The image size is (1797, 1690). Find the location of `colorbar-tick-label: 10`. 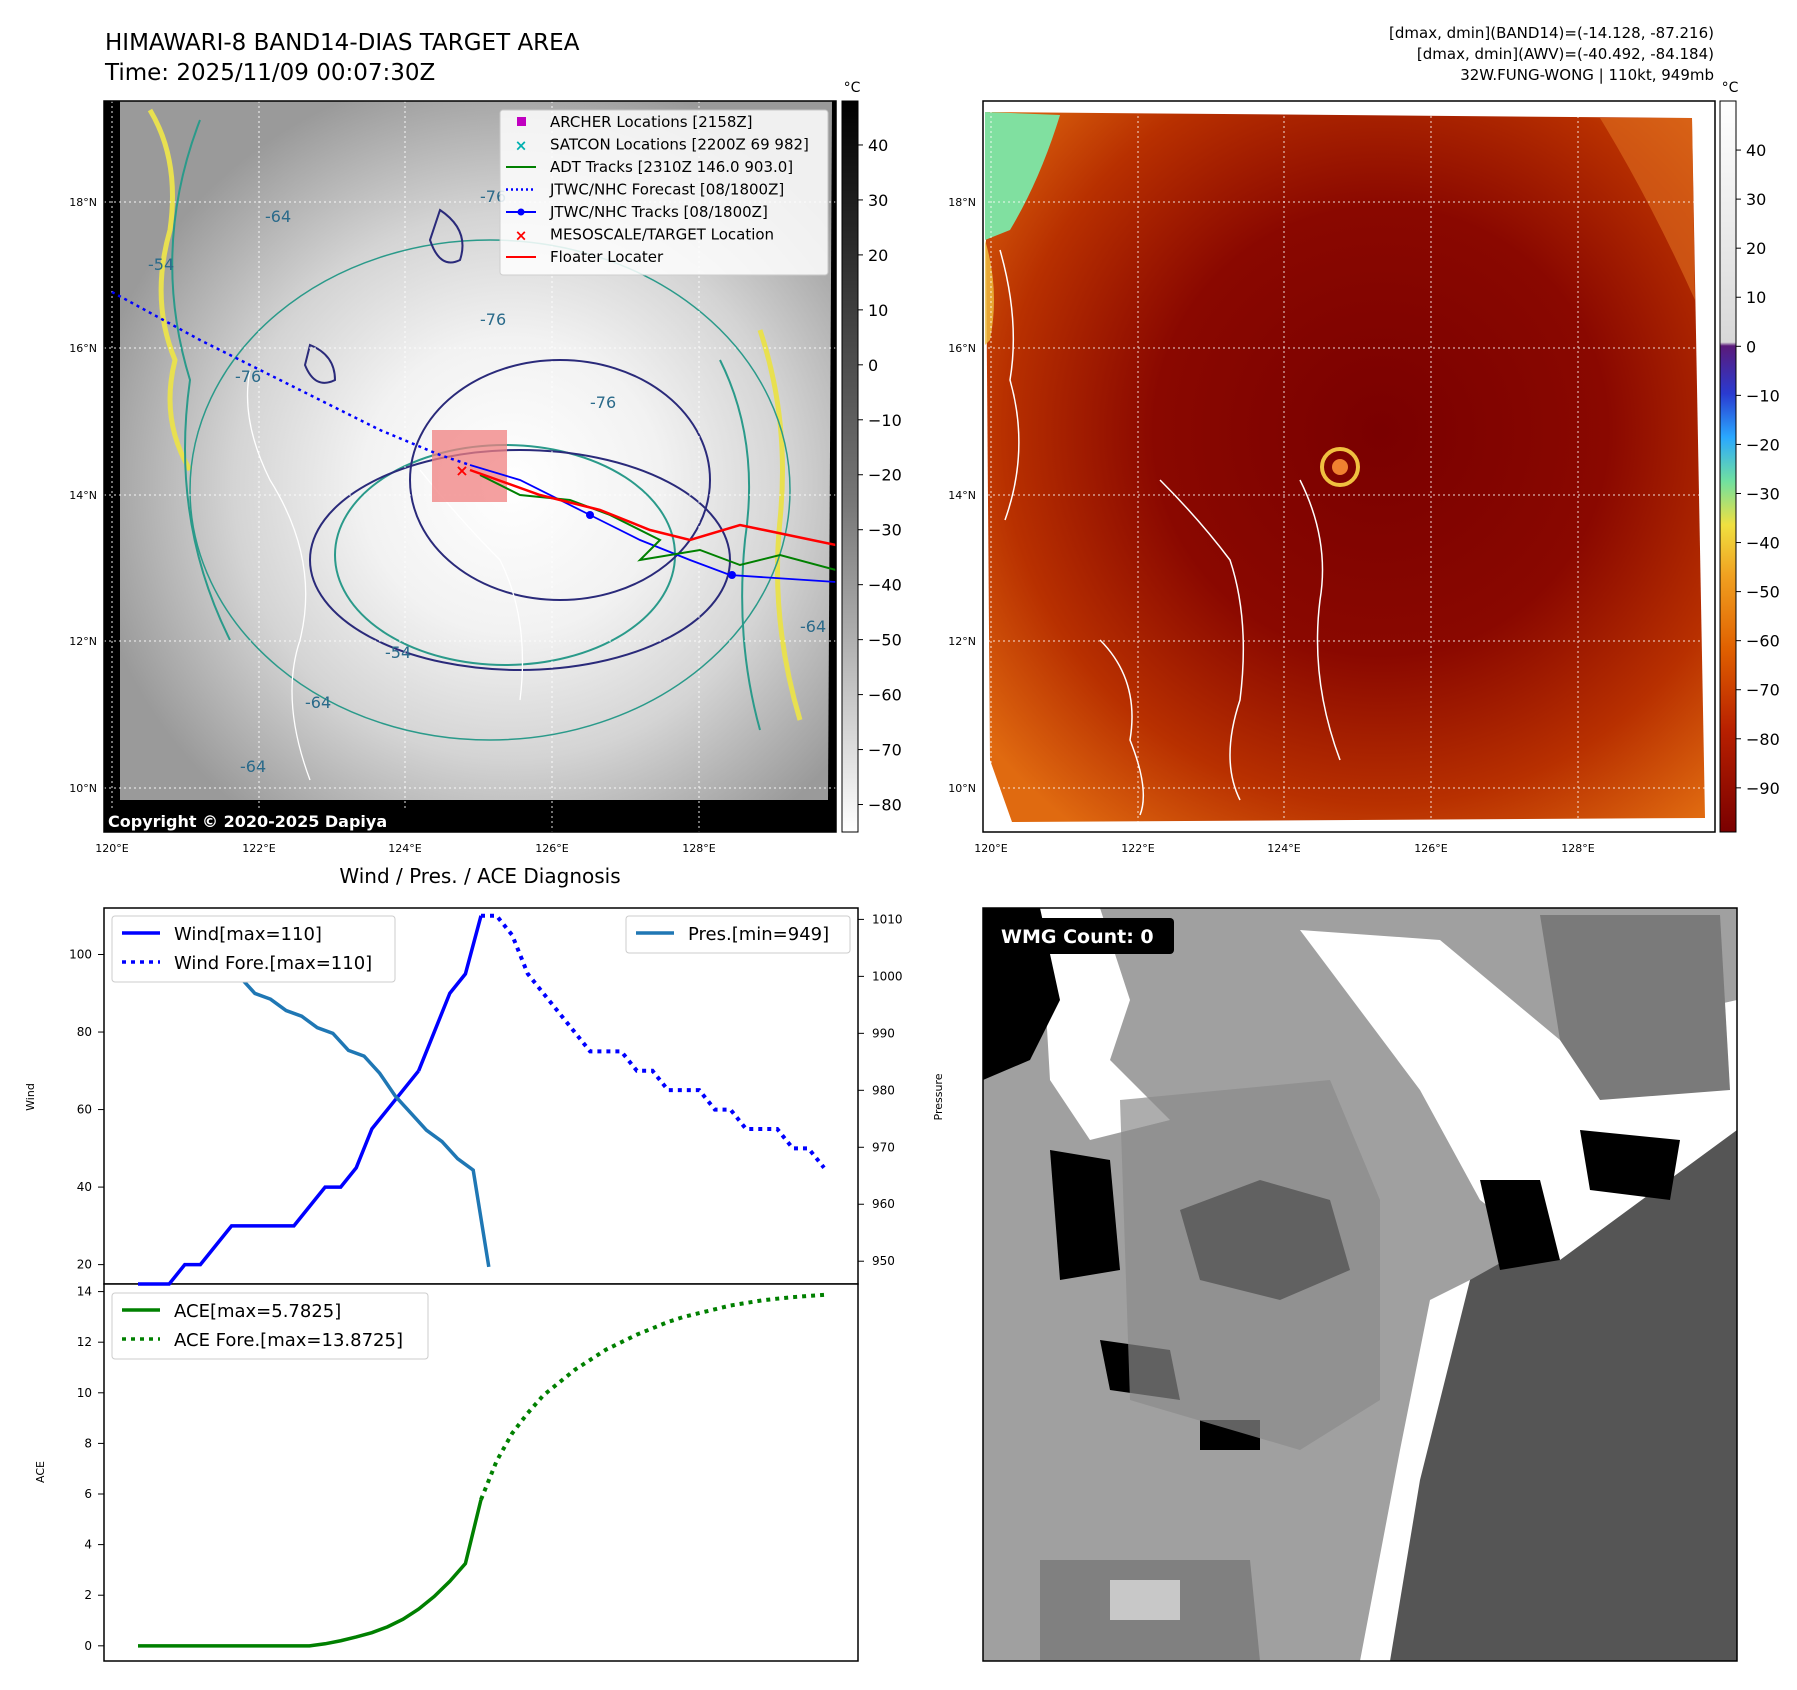

colorbar-tick-label: 10 is located at coordinates (1756, 297).